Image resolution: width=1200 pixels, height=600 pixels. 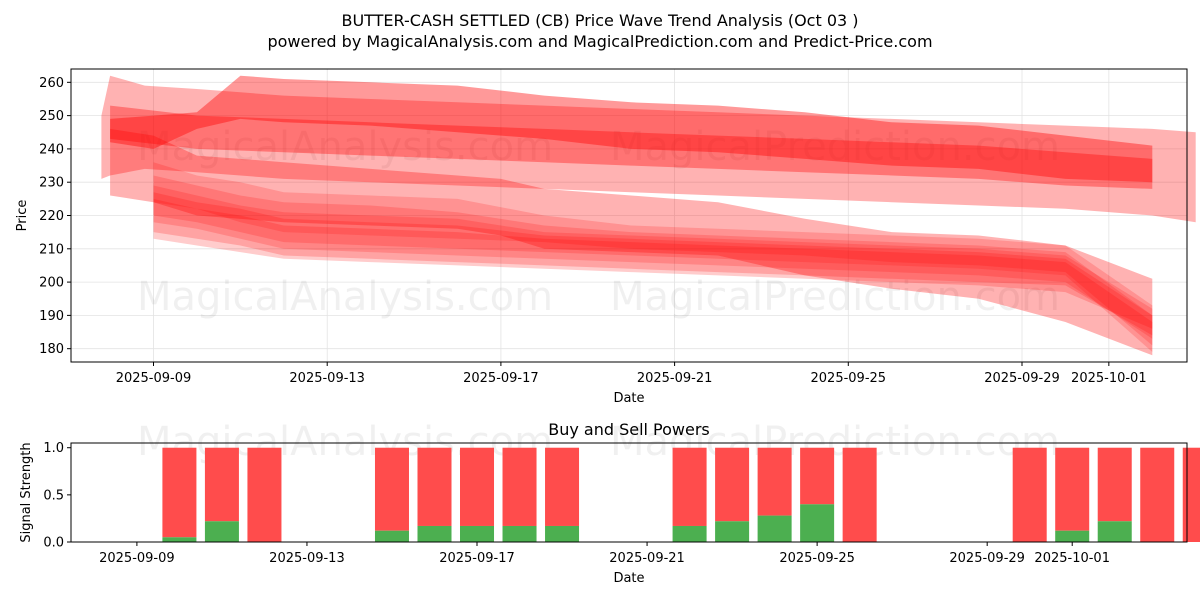 What do you see at coordinates (629, 429) in the screenshot?
I see `bar-chart-title: Buy and Sell Powers` at bounding box center [629, 429].